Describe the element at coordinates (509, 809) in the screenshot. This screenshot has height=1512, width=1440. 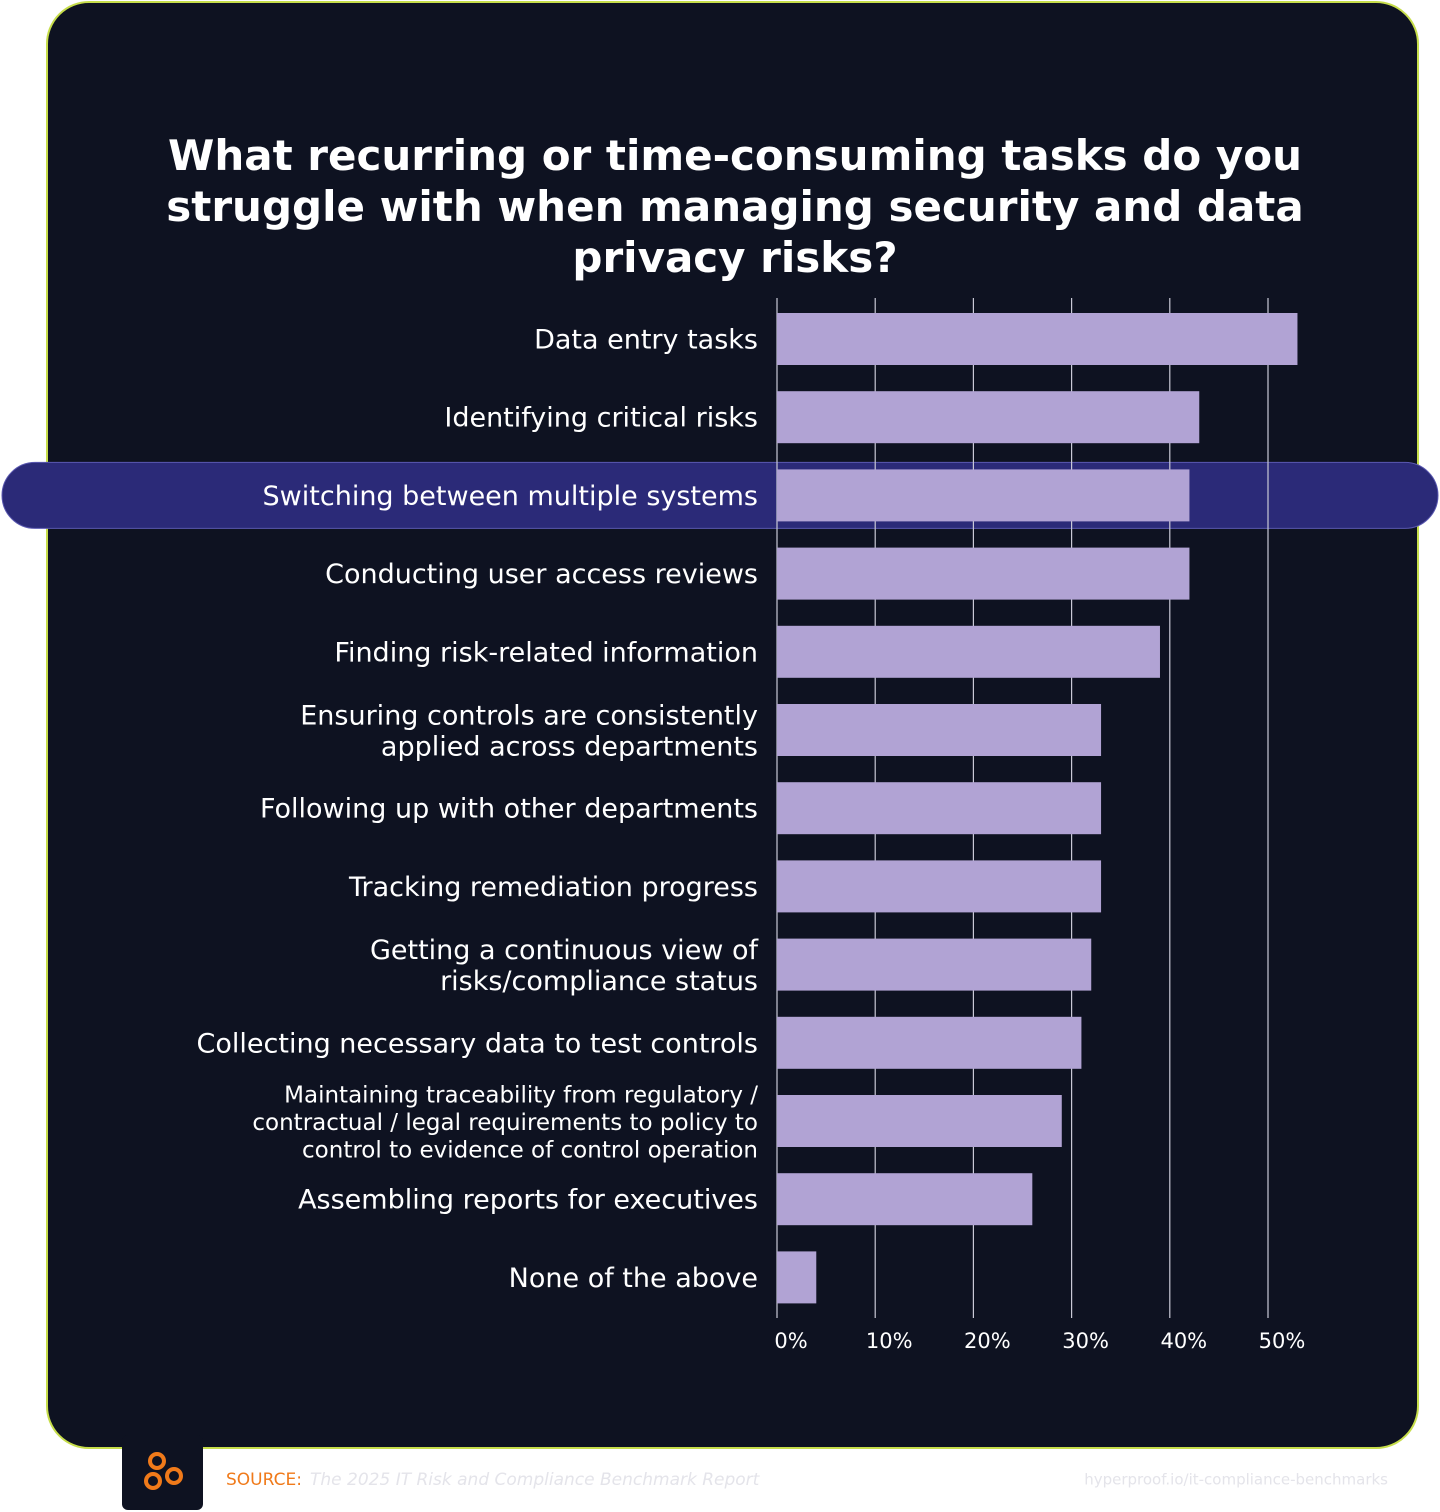
I see `y-tick-label: Following up with other departments` at that location.